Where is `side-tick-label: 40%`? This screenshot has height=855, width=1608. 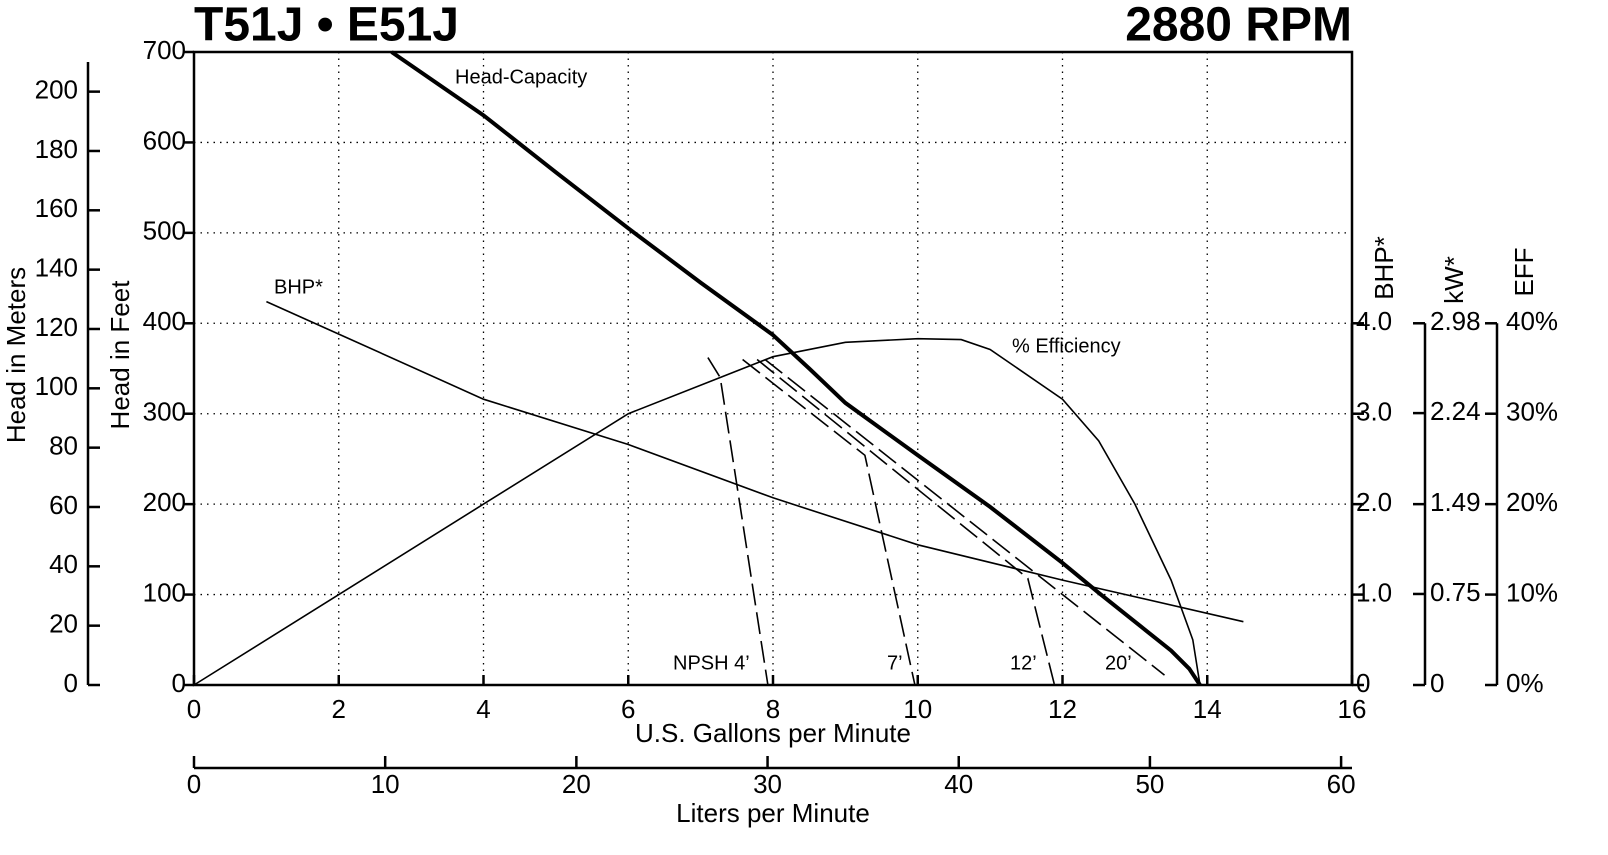 side-tick-label: 40% is located at coordinates (1532, 321).